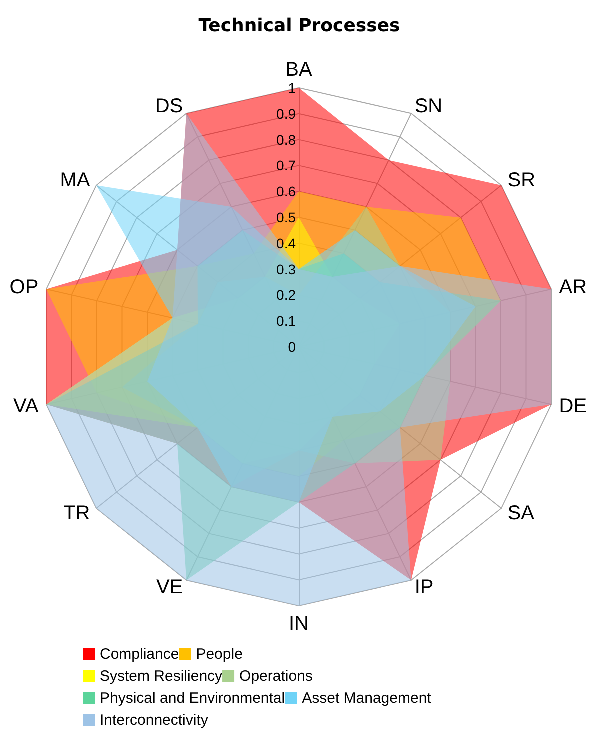 Image resolution: width=599 pixels, height=737 pixels. Describe the element at coordinates (286, 321) in the screenshot. I see `y-tick-label: 0.1` at that location.